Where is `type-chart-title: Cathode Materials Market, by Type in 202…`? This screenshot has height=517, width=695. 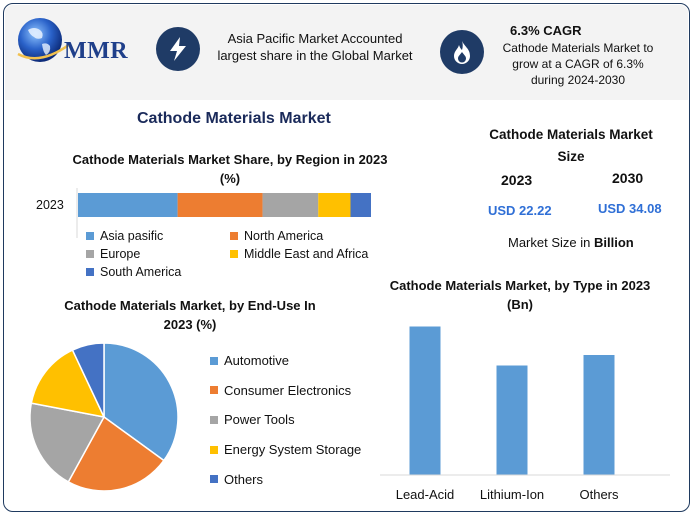 type-chart-title: Cathode Materials Market, by Type in 202… is located at coordinates (520, 295).